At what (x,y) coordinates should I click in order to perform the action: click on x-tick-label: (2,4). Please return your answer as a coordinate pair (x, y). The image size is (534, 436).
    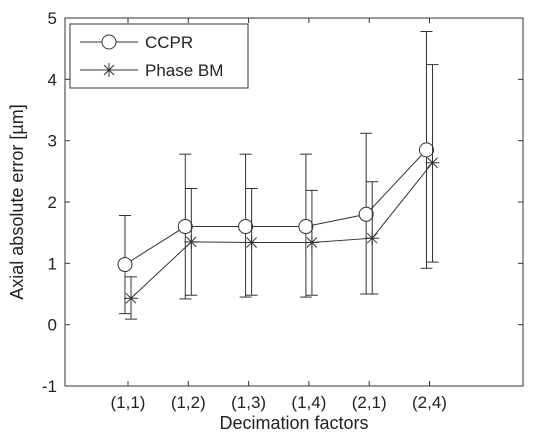
    Looking at the image, I should click on (429, 402).